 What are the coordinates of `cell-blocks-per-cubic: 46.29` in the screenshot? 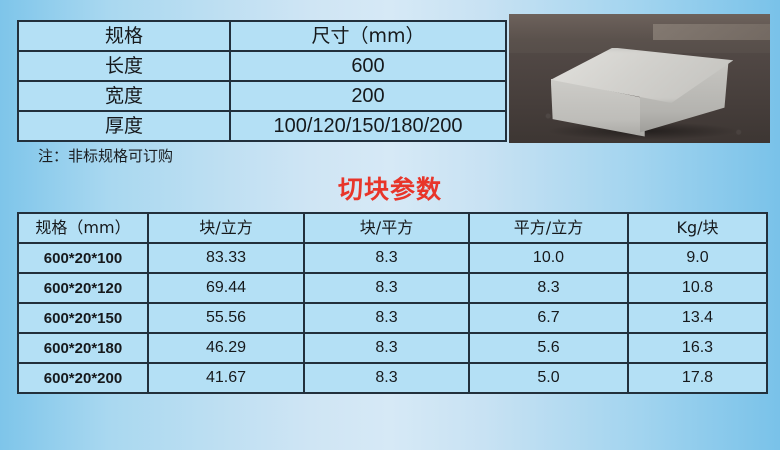 It's located at (226, 348).